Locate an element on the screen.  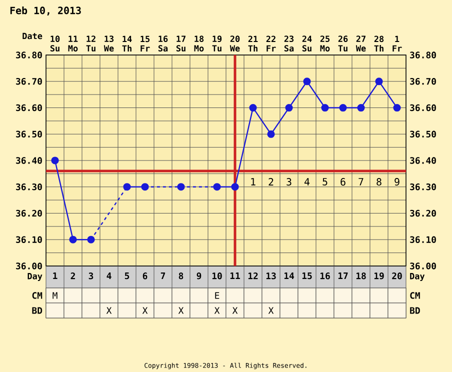
x2-tick-label: 17 Su is located at coordinates (181, 43).